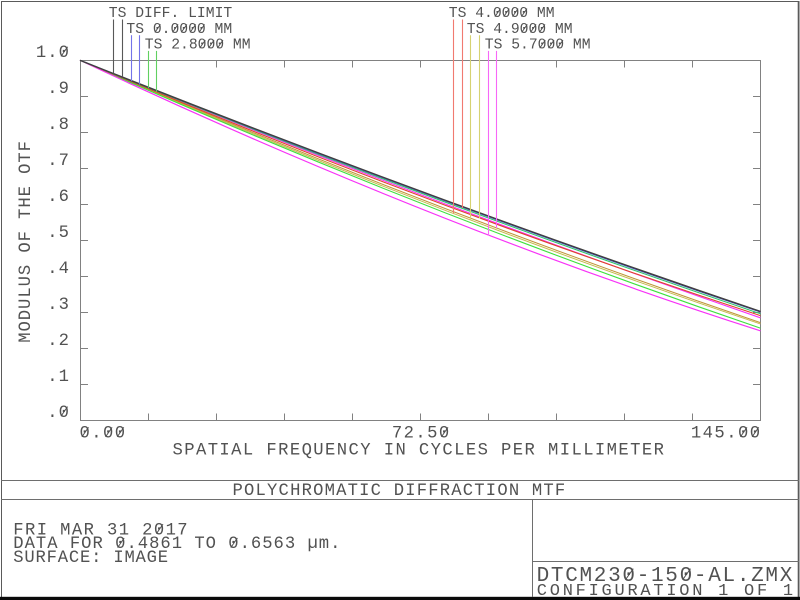 This screenshot has width=800, height=600. What do you see at coordinates (179, 30) in the screenshot?
I see `svg-text: TS 0.0000 MM` at bounding box center [179, 30].